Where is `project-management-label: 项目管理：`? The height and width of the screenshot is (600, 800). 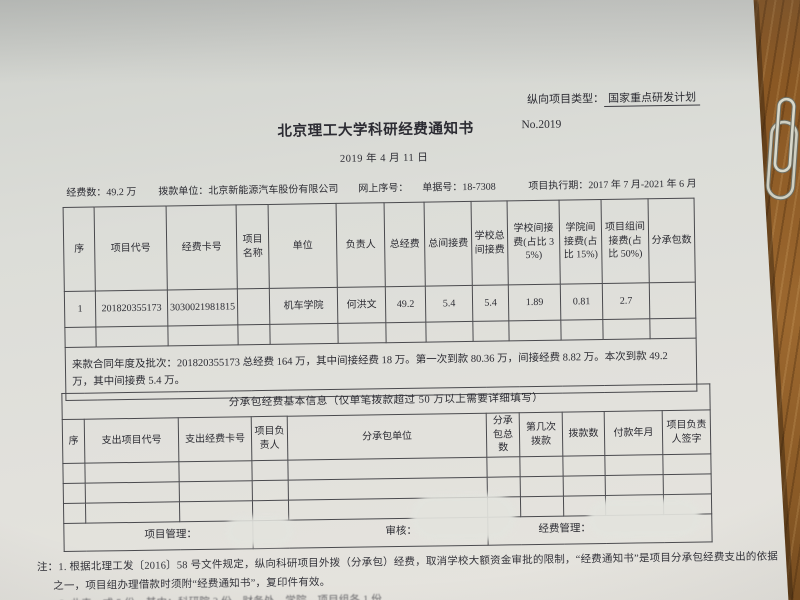
project-management-label: 项目管理： is located at coordinates (158, 536).